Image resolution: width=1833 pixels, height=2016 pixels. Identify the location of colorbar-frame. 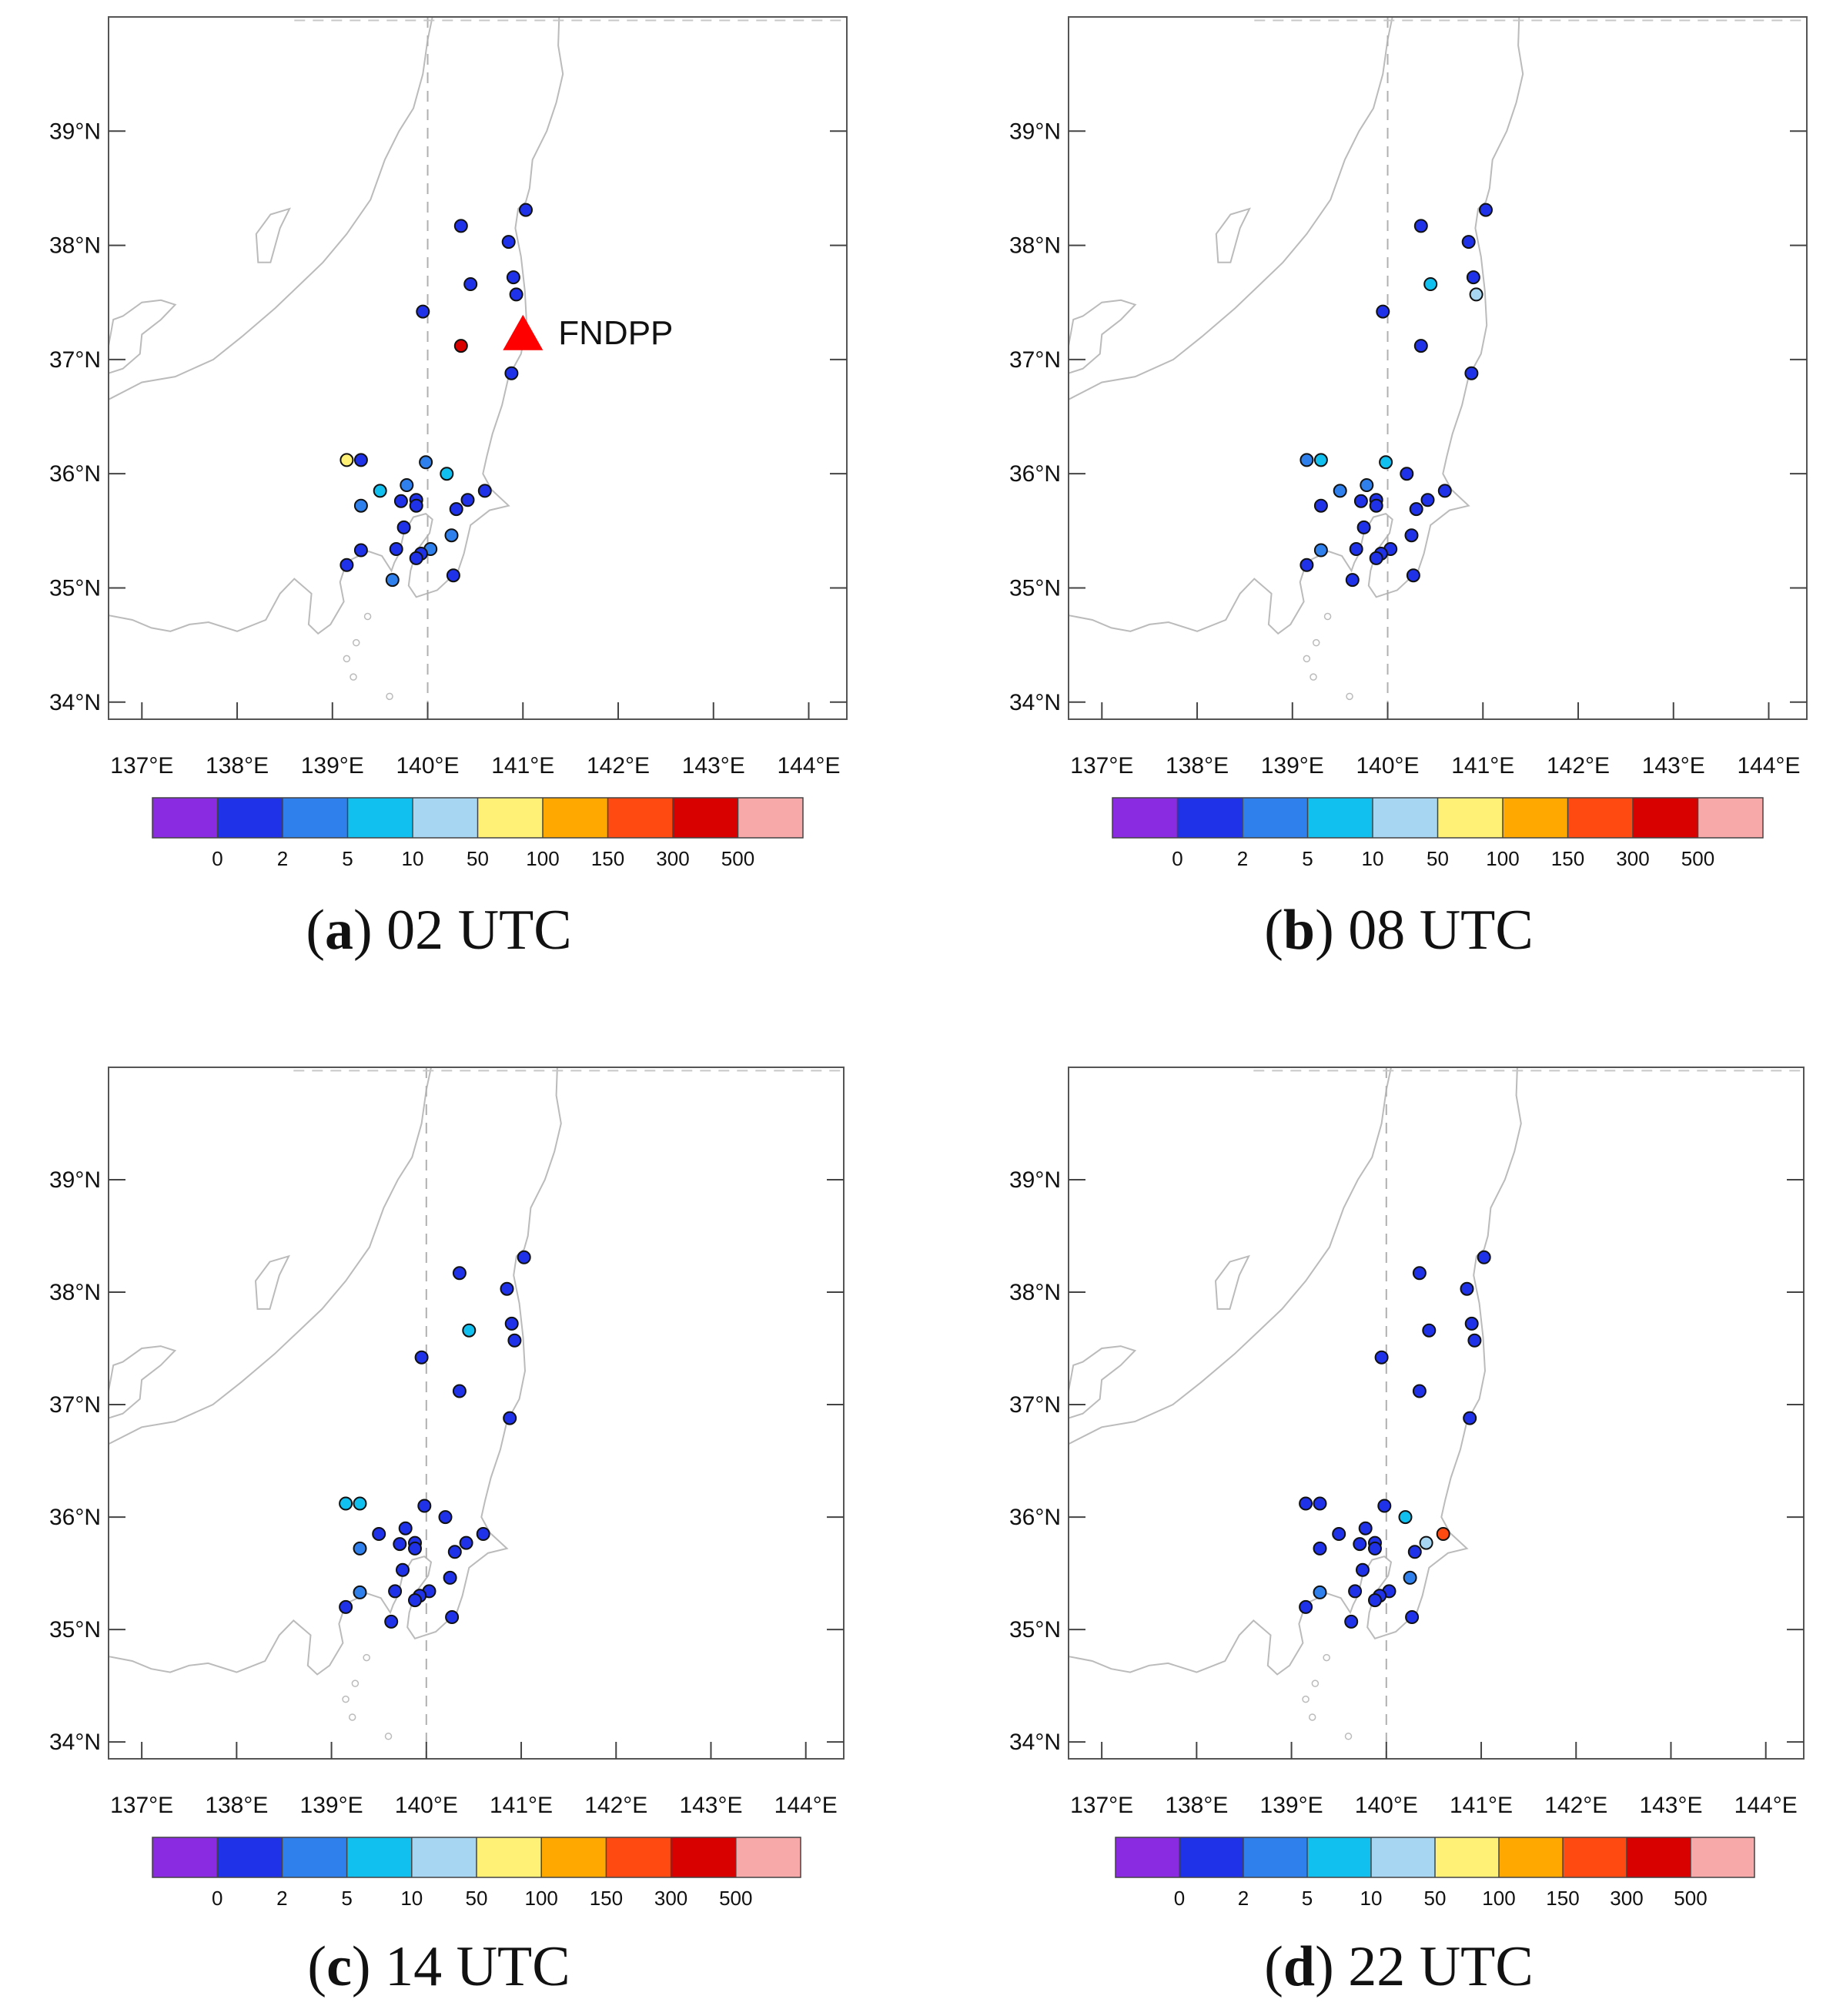
(478, 818).